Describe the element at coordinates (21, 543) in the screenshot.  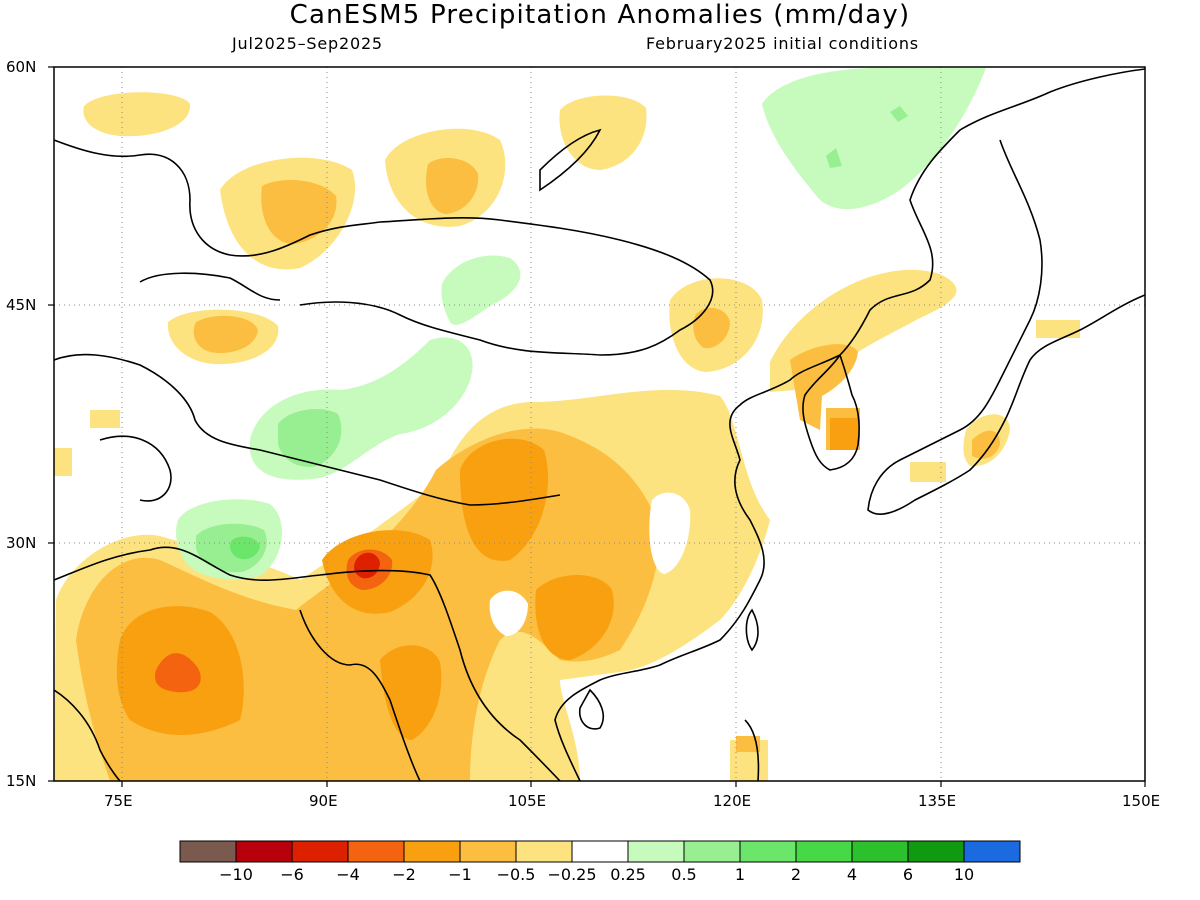
I see `lat-label-30n: 30N` at that location.